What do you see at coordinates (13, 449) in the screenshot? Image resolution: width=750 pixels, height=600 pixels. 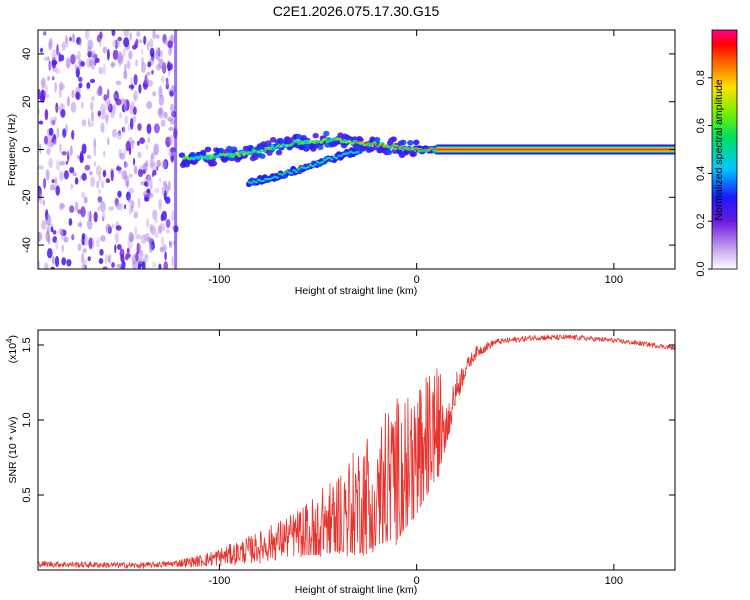 I see `snr-y-axis-label: SNR (10 * v/v)` at bounding box center [13, 449].